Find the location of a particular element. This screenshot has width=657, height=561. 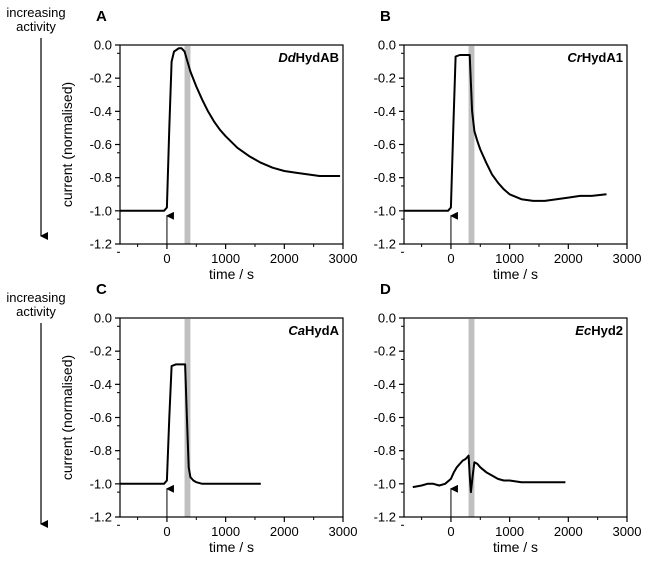

enzyme-name-suffix: Hyd2 is located at coordinates (607, 330).